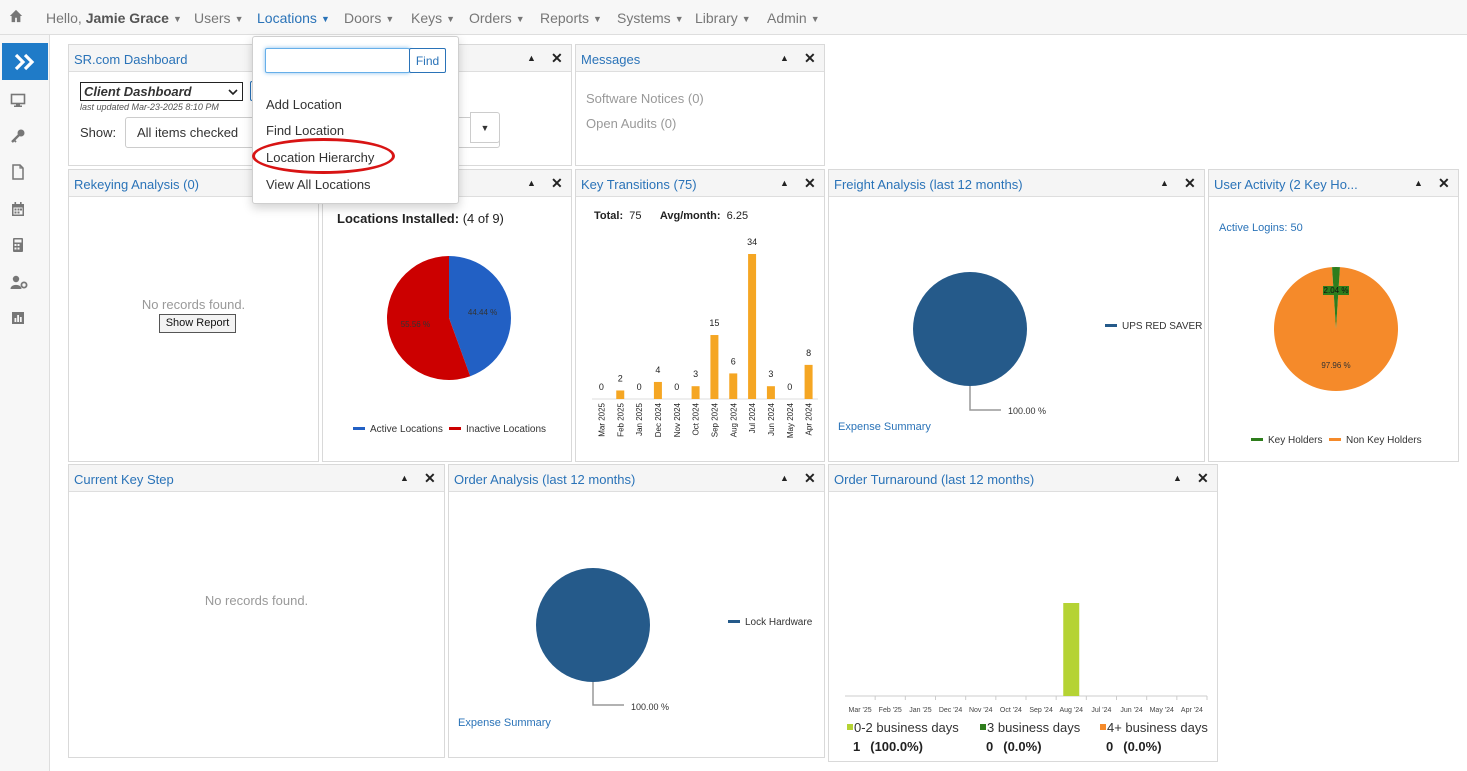 The image size is (1467, 771). I want to click on panel-header: Order Turnaround (last 12 months) ▲ ✕, so click(1023, 478).